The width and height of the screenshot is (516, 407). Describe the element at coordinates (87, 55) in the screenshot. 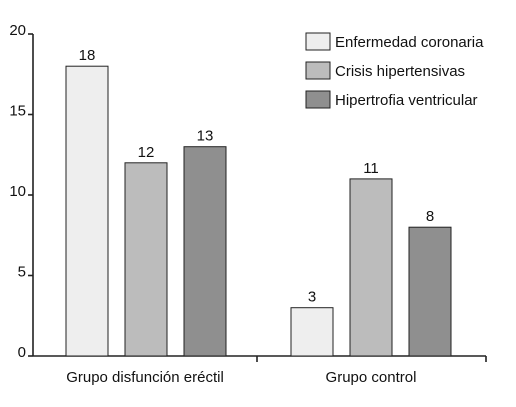

I see `data-label: 18` at that location.